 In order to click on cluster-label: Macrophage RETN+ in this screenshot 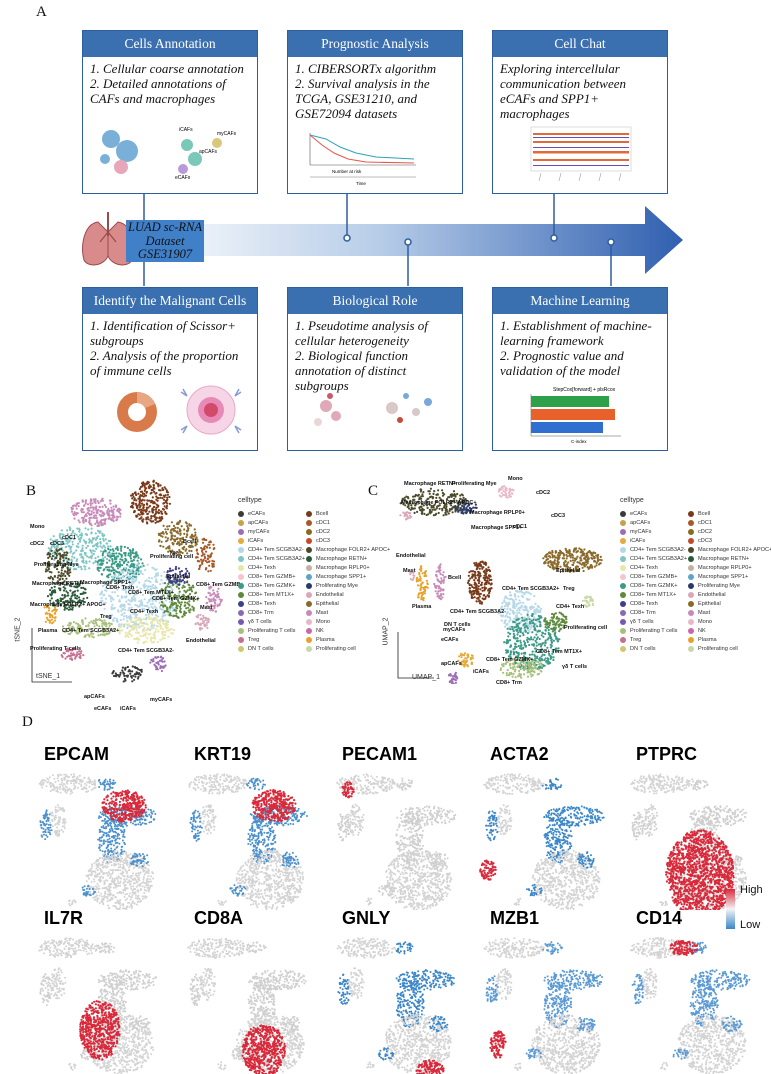, I will do `click(58, 584)`.